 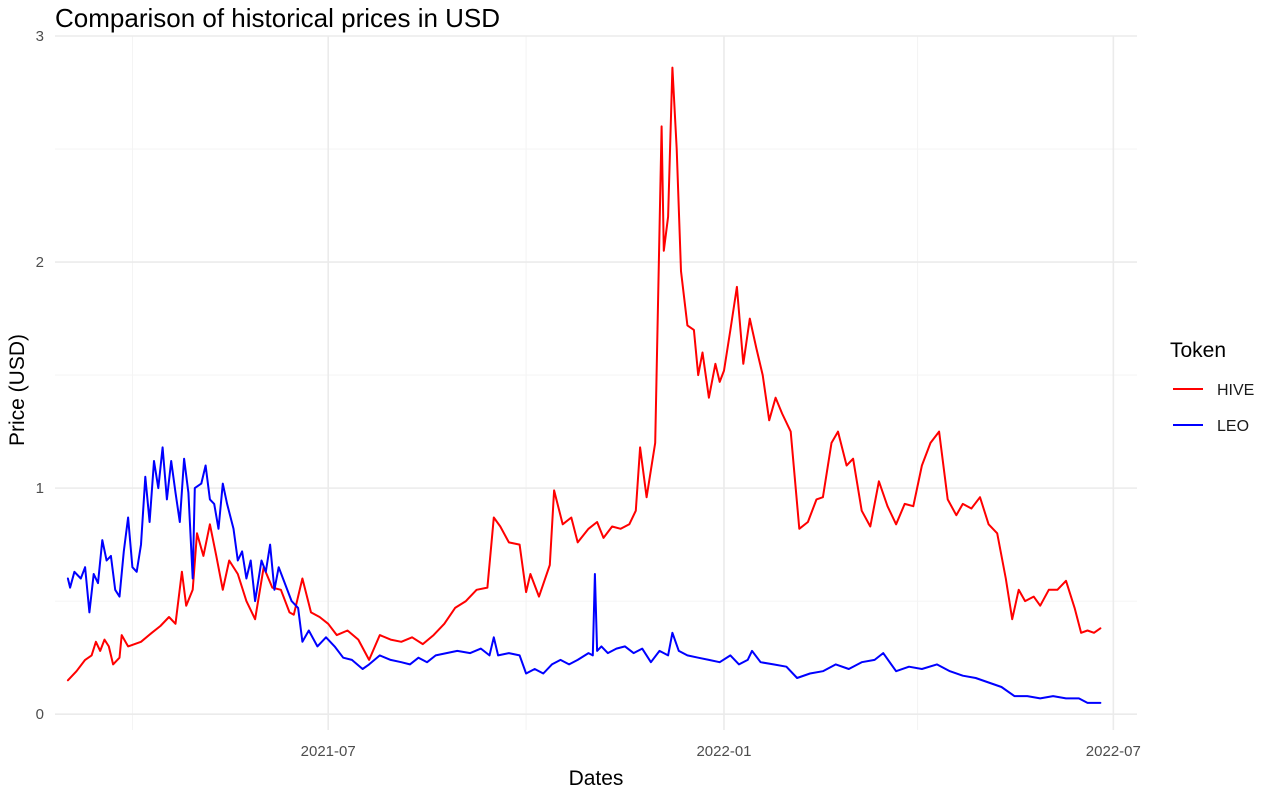 I want to click on y-tick-label: 1, so click(x=40, y=488).